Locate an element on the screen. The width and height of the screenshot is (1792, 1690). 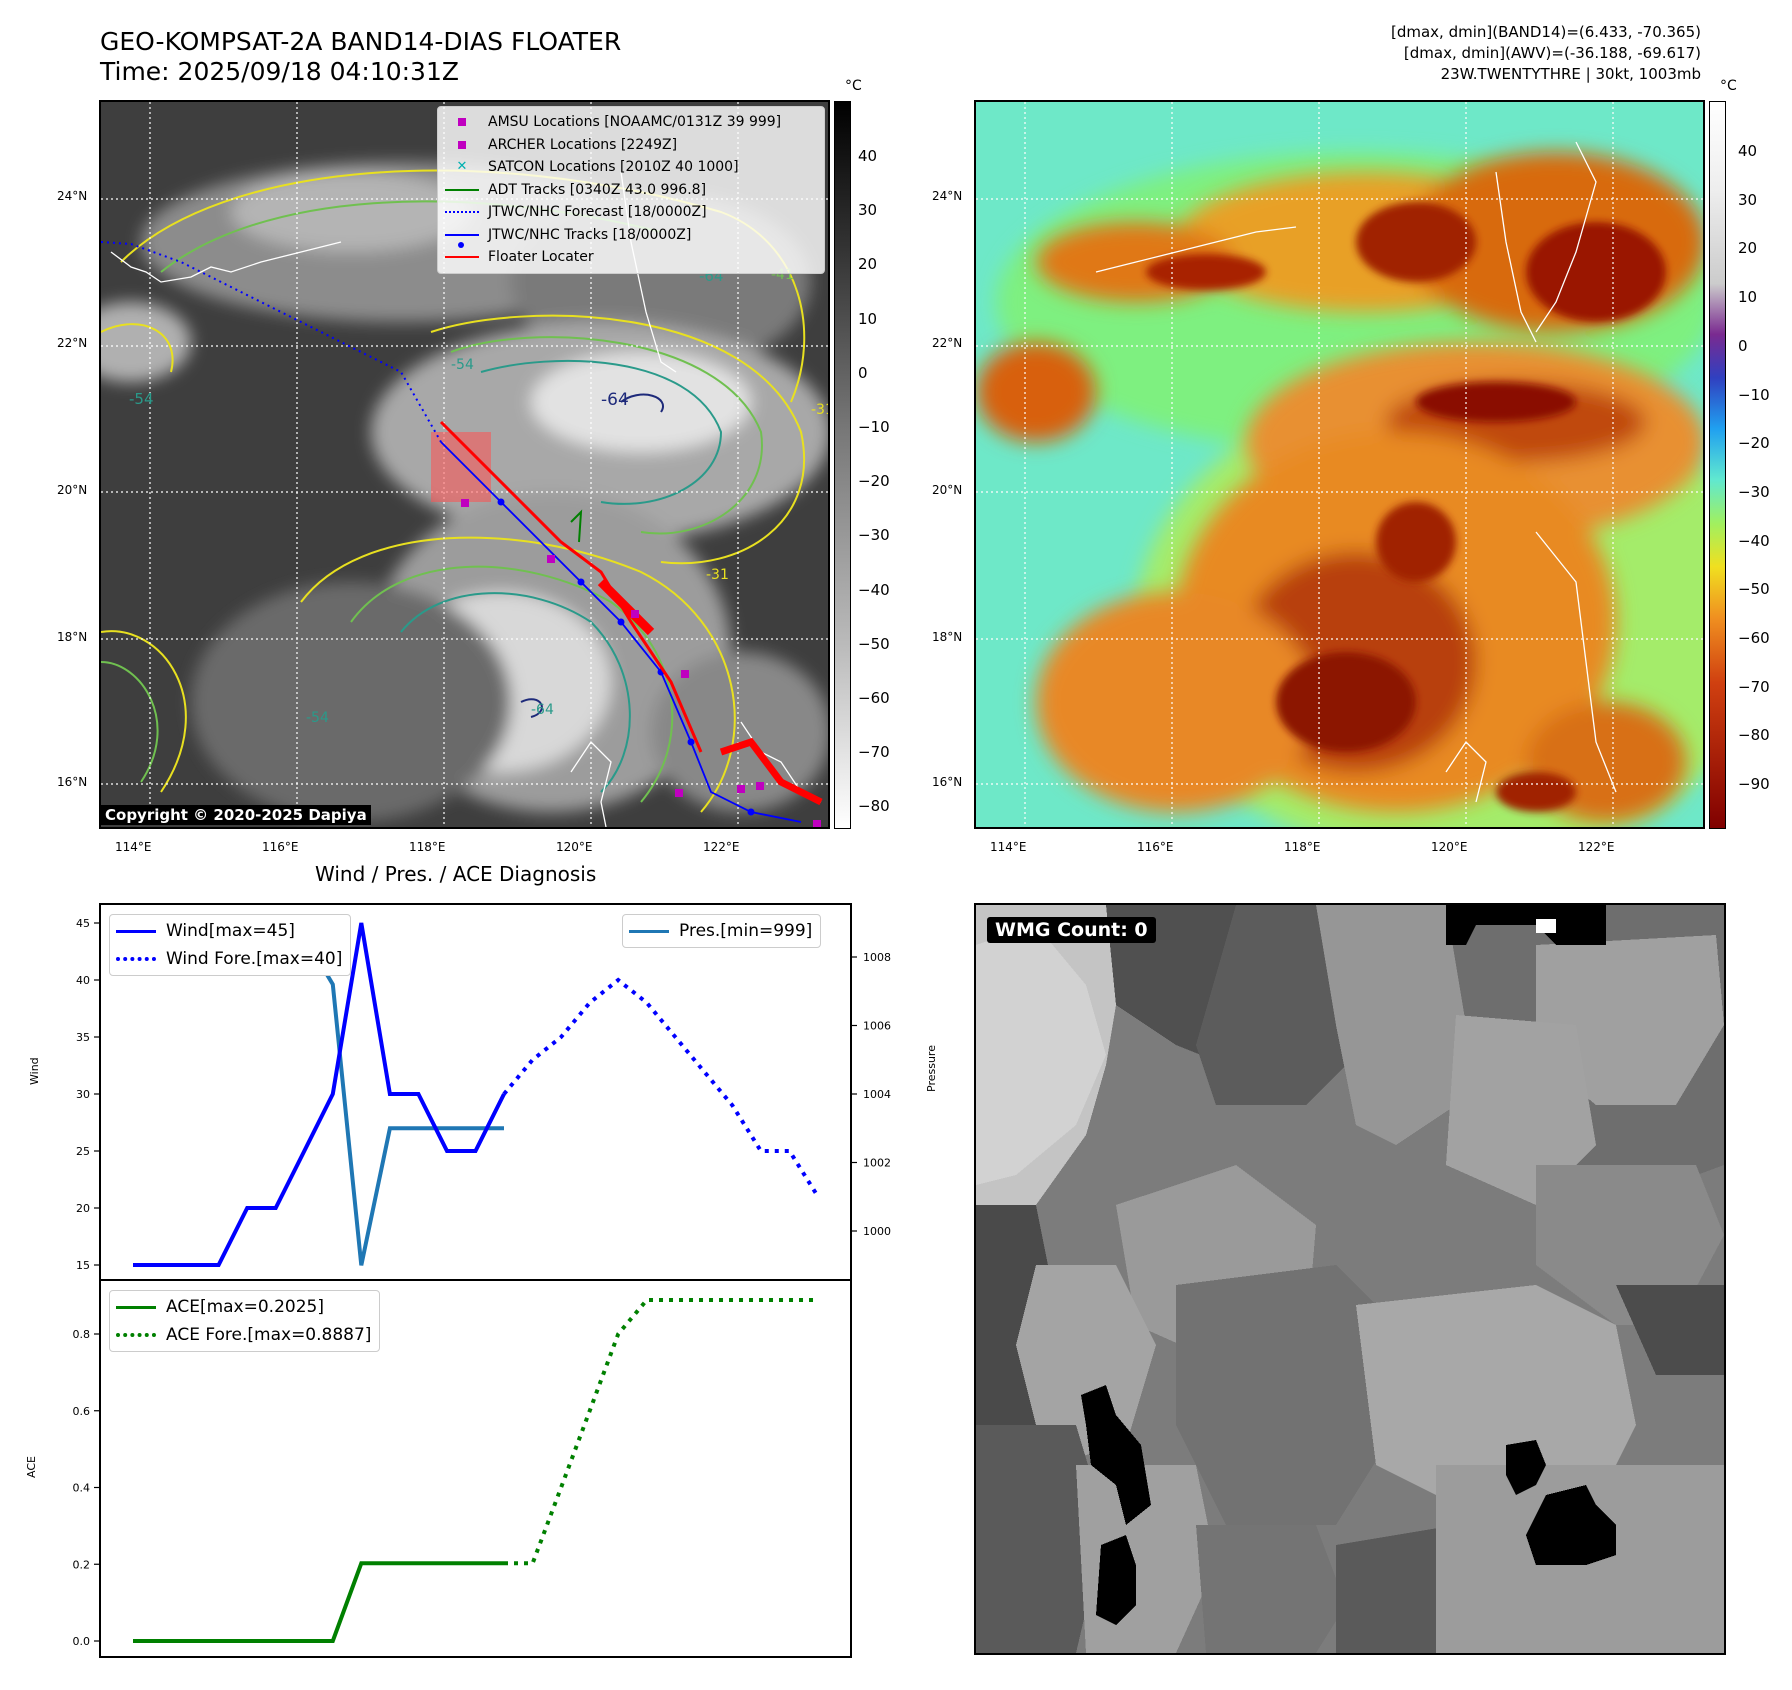
ace-legend: ACE[max=0.2025] ACE Fore.[max=0.8887] is located at coordinates (245, 1321).